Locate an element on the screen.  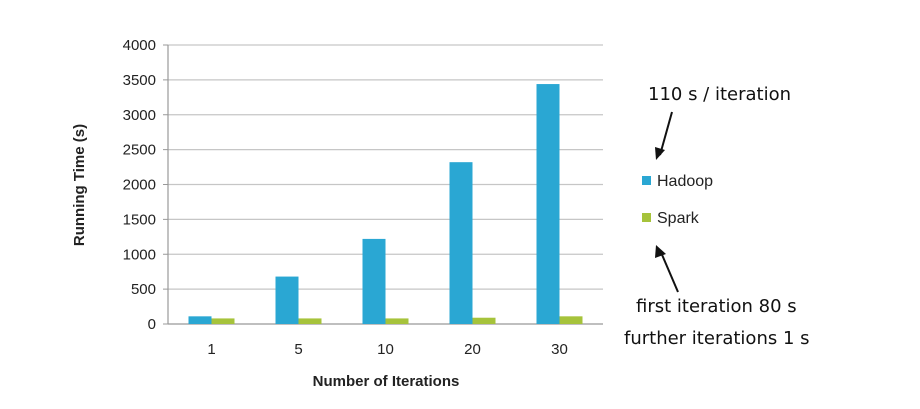
spark-arrowhead-icon is located at coordinates (660, 251).